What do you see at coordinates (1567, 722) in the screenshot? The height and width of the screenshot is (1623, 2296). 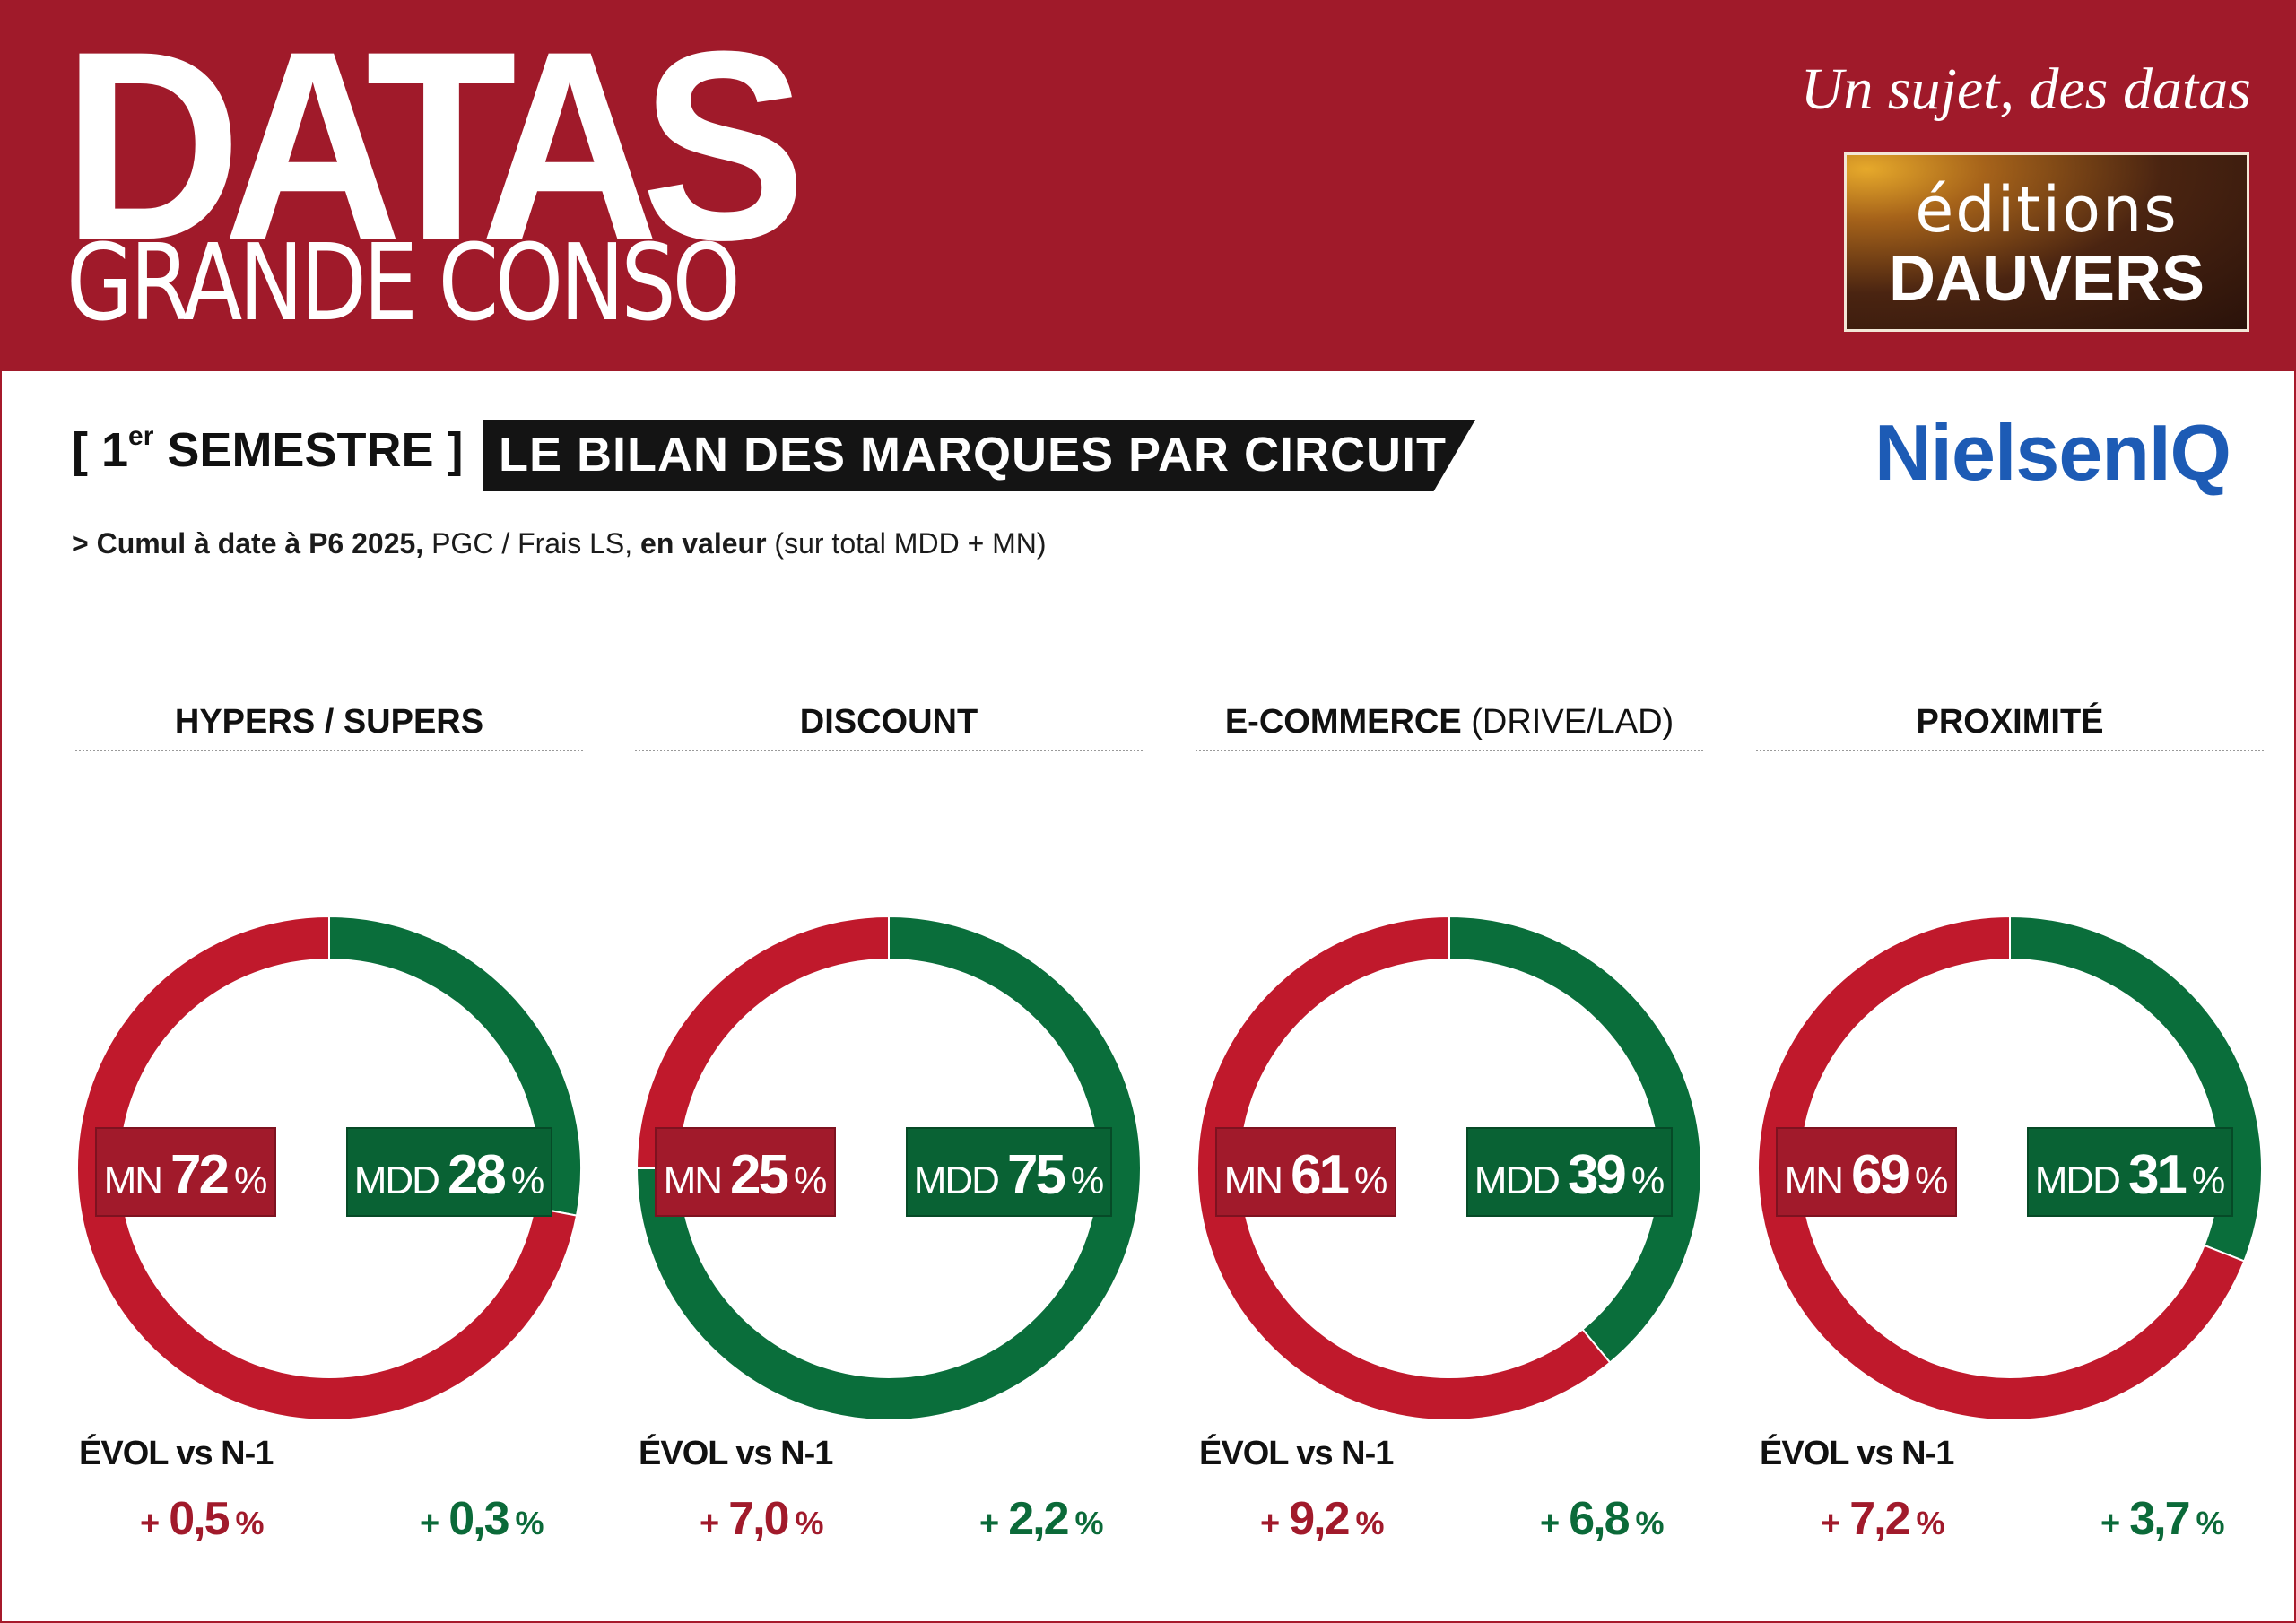 I see `panel-title-suffix: (DRIVE/LAD)` at bounding box center [1567, 722].